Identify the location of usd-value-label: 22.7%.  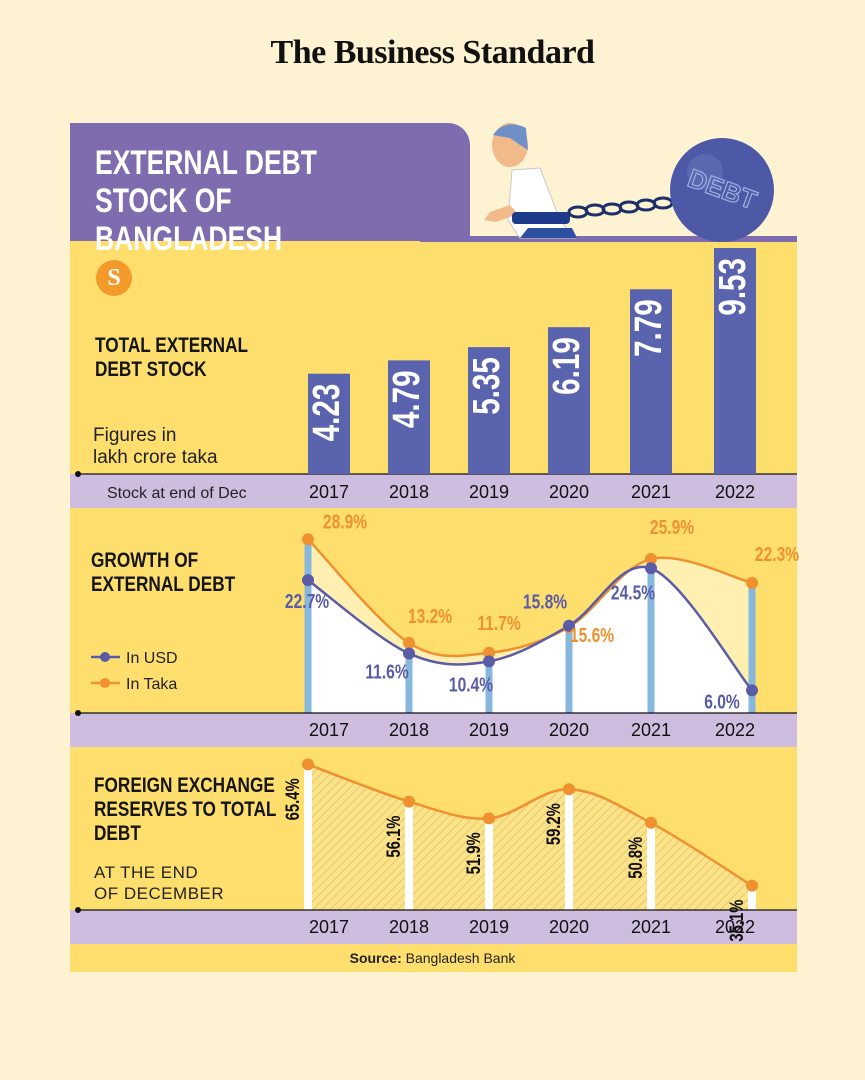
(307, 601).